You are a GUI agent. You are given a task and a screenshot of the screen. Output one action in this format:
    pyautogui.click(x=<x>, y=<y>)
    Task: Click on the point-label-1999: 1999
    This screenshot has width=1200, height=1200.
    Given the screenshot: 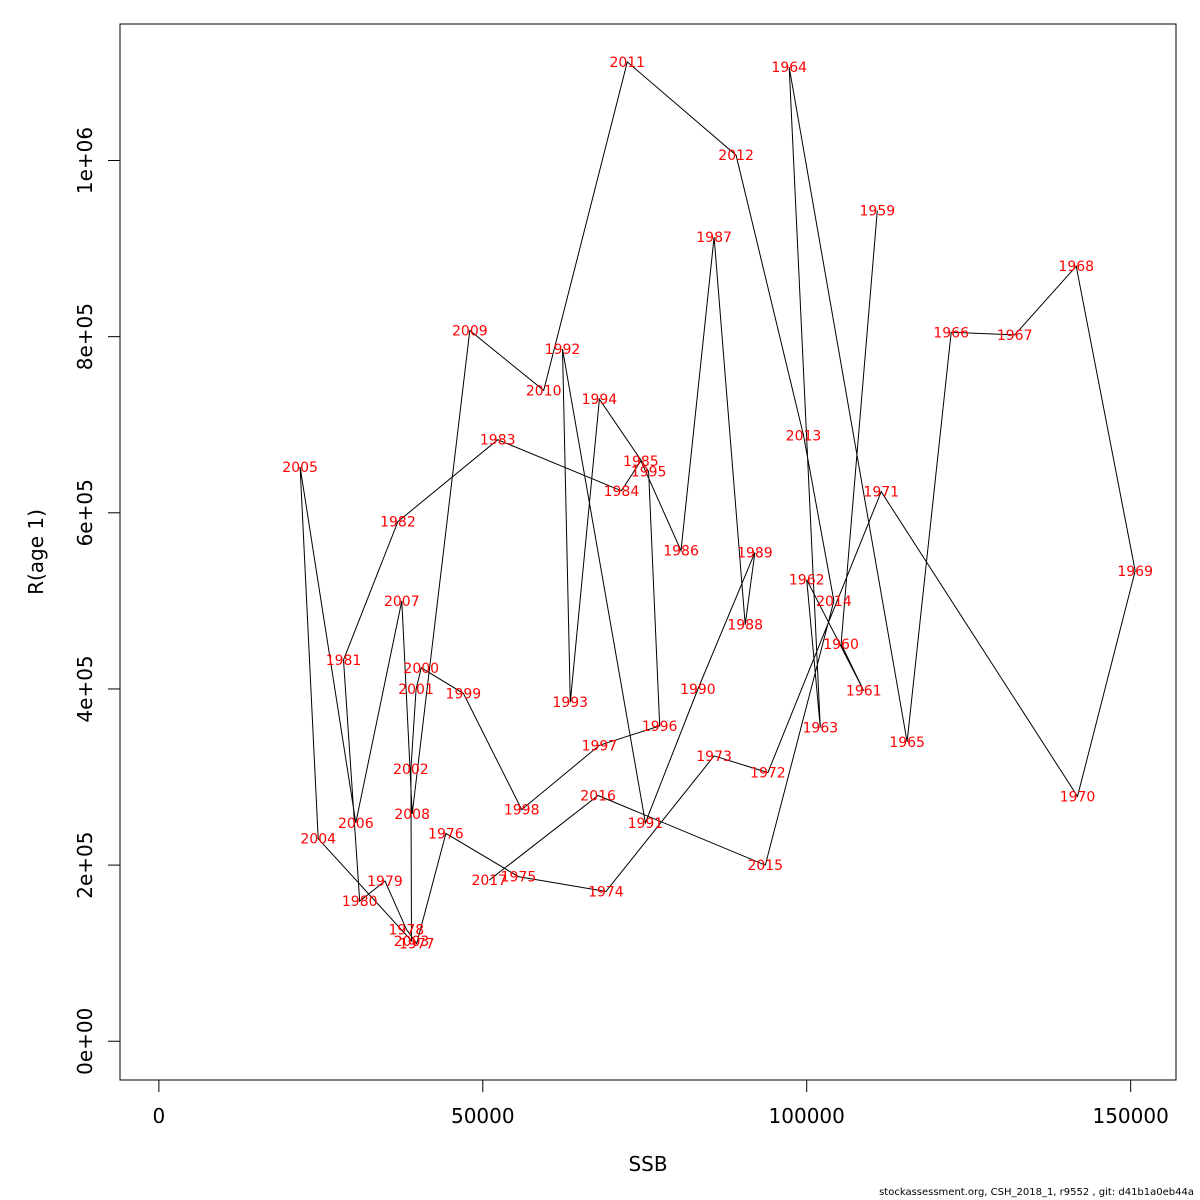 What is the action you would take?
    pyautogui.click(x=464, y=694)
    